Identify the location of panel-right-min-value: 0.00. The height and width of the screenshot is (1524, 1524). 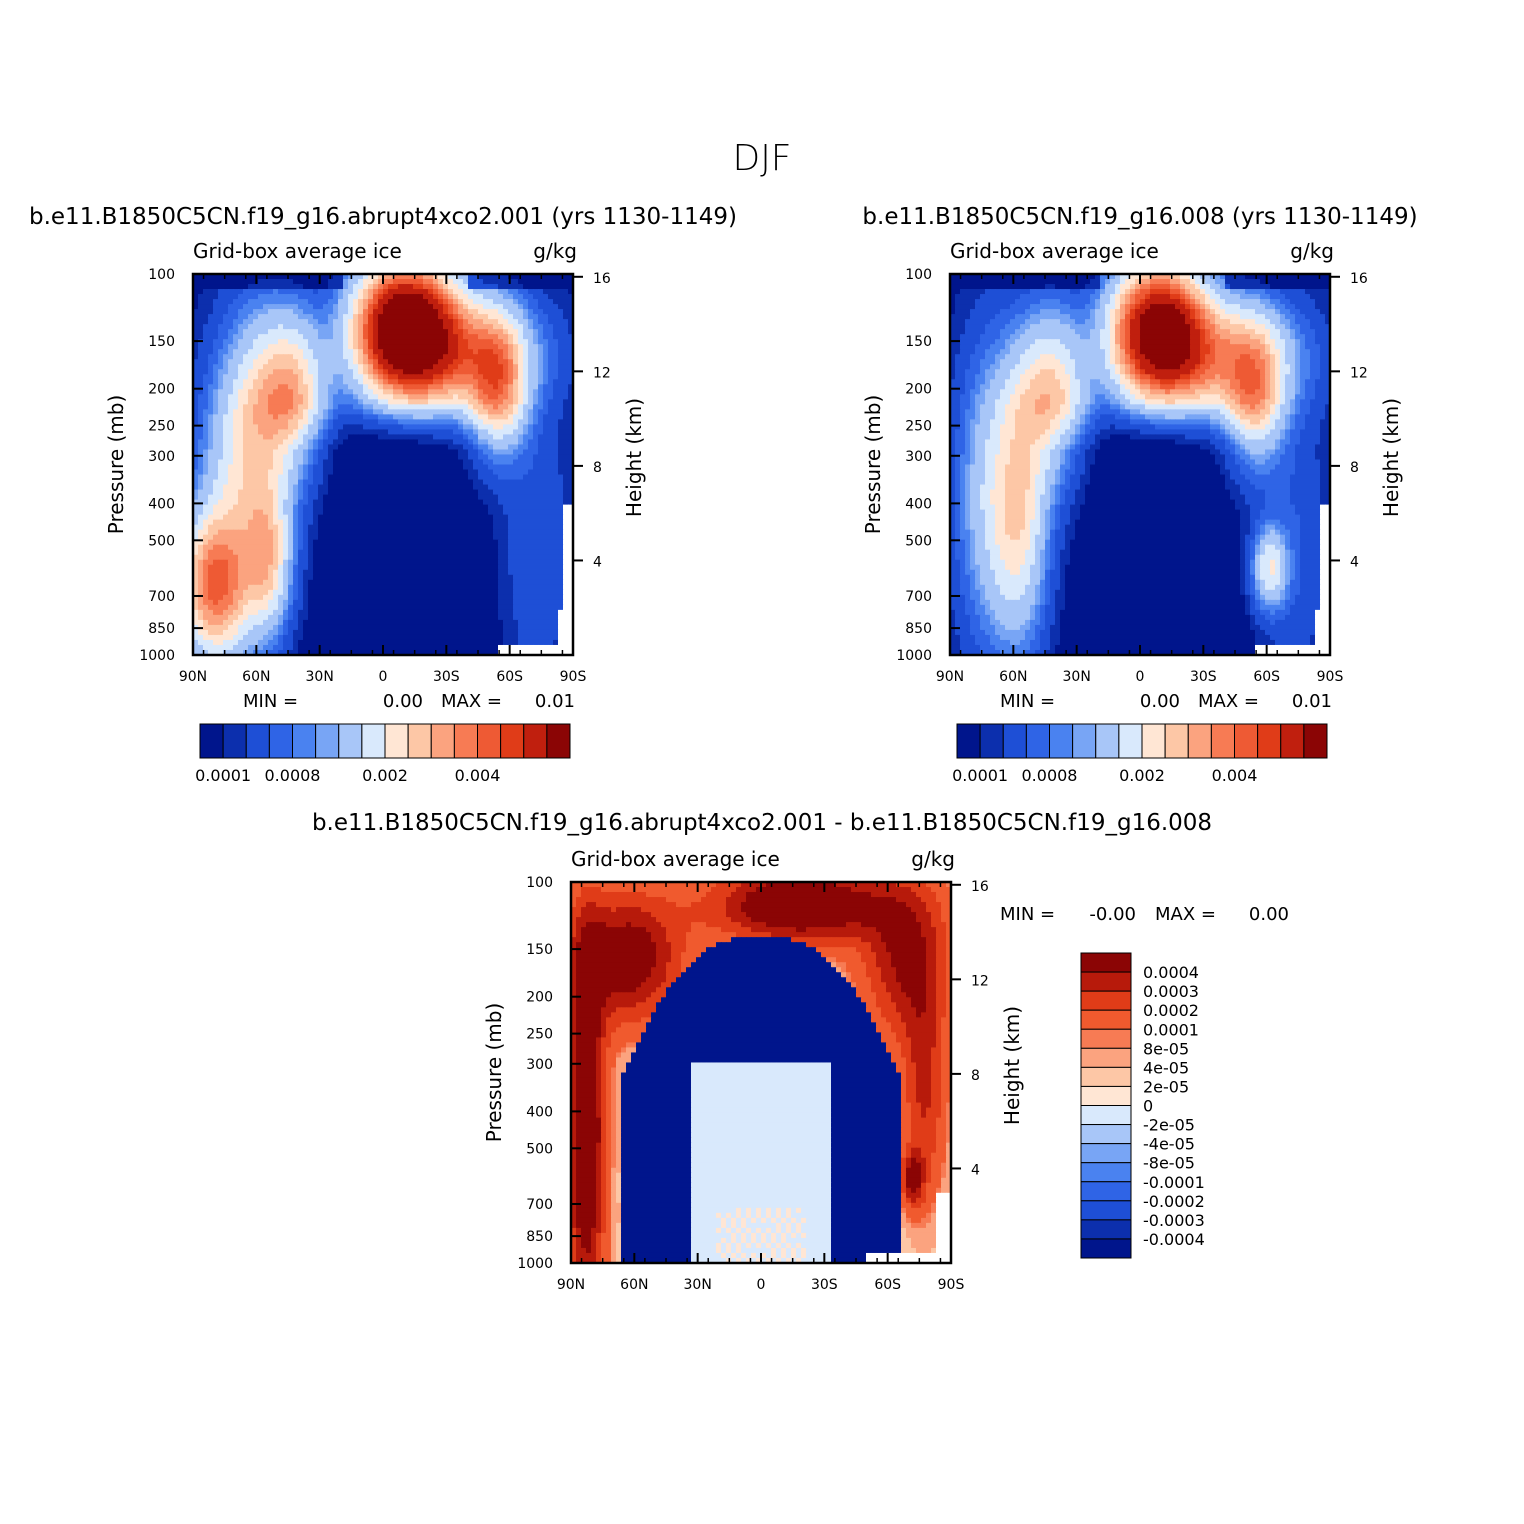
(1160, 701).